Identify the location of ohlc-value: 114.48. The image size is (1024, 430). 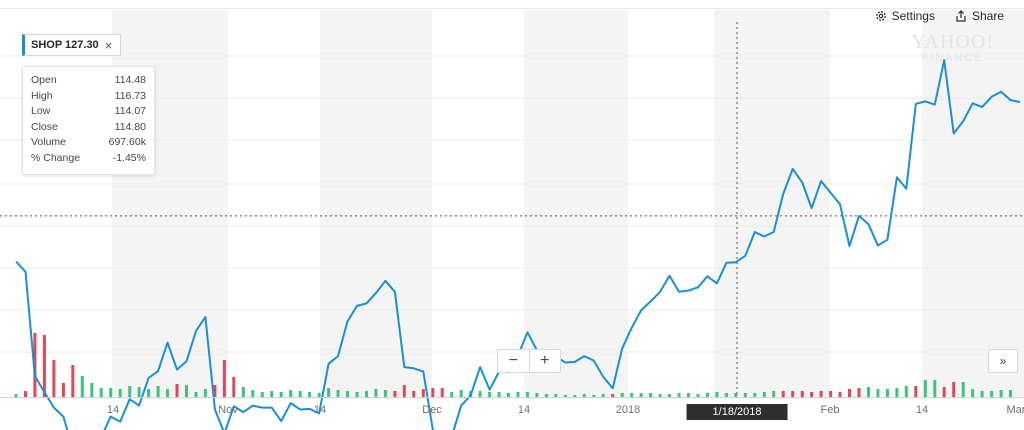
(130, 80).